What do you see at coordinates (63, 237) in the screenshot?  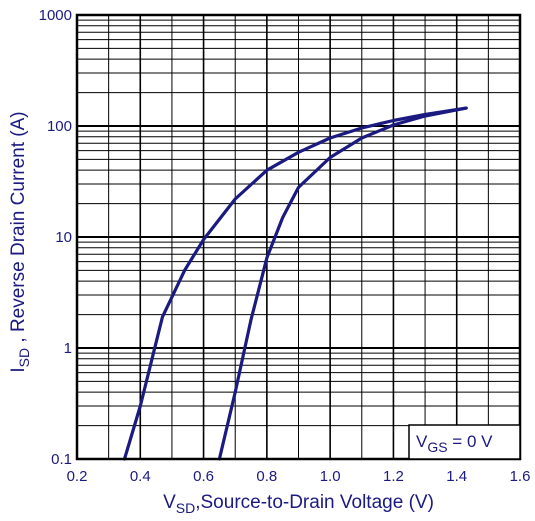 I see `y-tick-label: 10` at bounding box center [63, 237].